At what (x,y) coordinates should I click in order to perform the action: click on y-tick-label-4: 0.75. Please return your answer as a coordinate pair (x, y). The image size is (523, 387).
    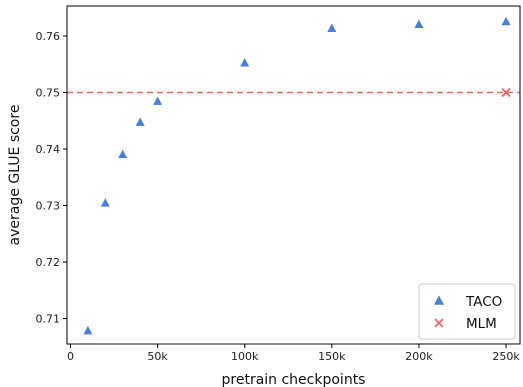
    Looking at the image, I should click on (48, 92).